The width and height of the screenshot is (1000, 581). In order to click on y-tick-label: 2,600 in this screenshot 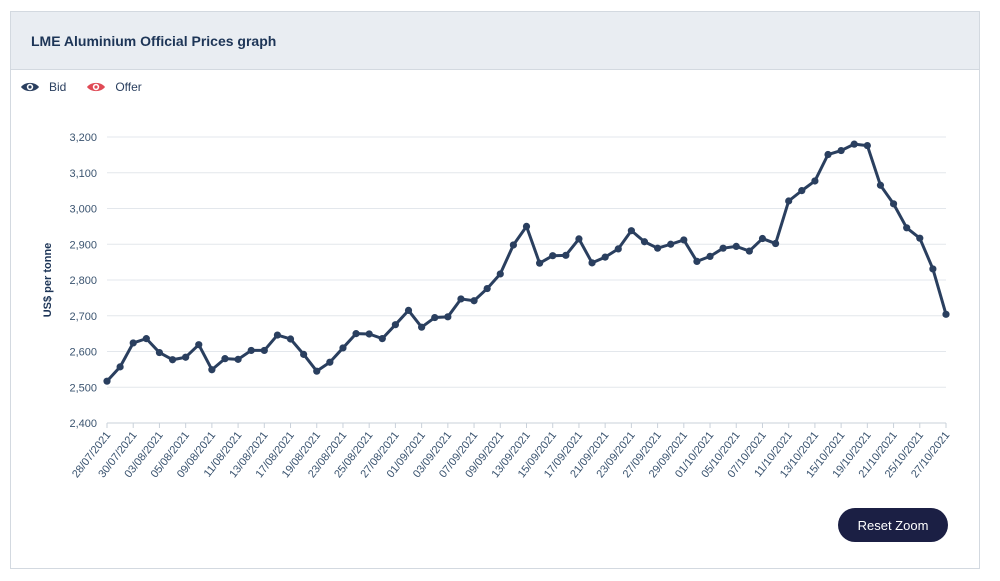, I will do `click(83, 353)`.